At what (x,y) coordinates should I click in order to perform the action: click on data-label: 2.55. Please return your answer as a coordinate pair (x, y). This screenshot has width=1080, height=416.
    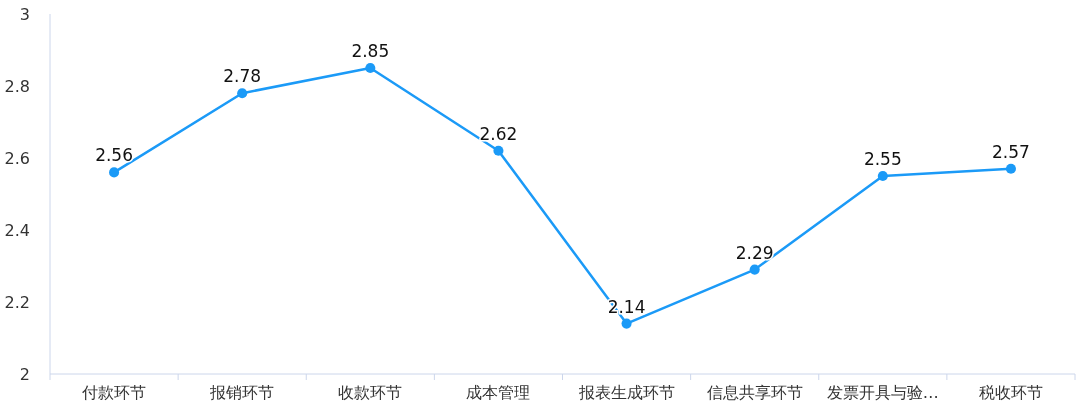
    Looking at the image, I should click on (882, 159).